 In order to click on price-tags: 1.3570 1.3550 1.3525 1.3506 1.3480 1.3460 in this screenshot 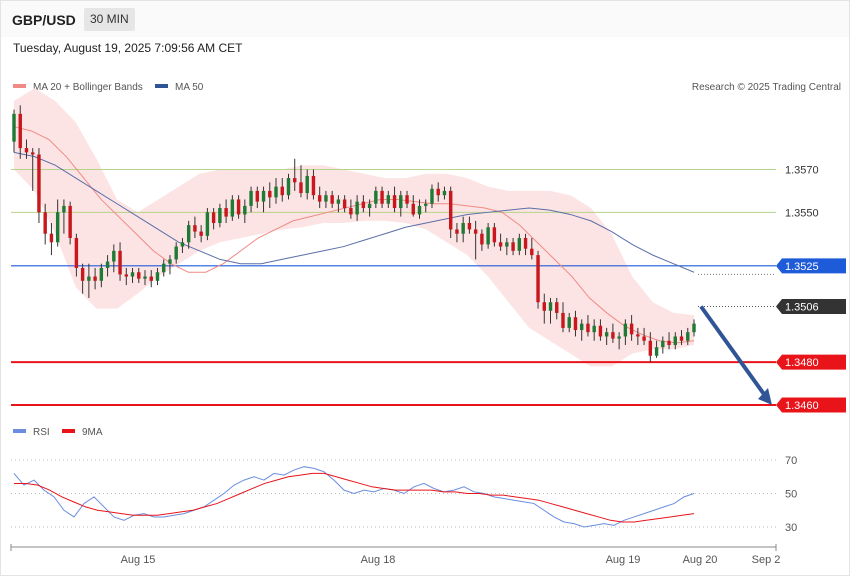, I will do `click(811, 289)`.